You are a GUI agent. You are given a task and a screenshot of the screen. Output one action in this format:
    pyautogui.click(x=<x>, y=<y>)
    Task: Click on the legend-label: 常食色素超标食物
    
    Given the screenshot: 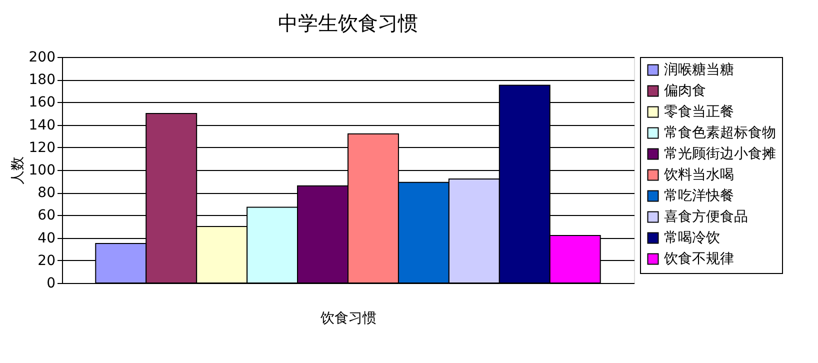 What is the action you would take?
    pyautogui.click(x=720, y=133)
    